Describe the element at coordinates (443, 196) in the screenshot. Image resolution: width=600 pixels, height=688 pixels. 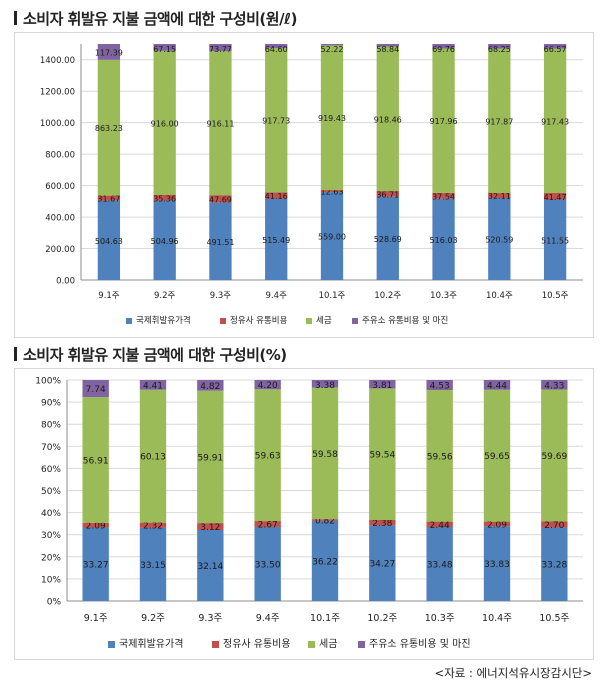
I see `data-label: 37.54` at that location.